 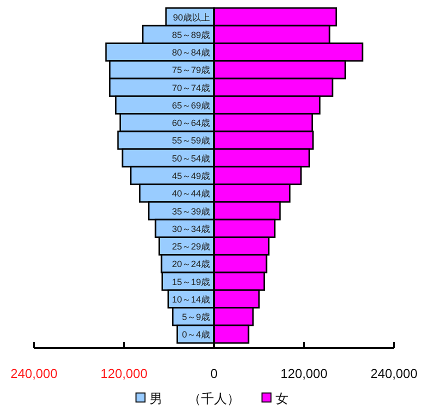 I want to click on x-axis-title: （千人）, so click(x=214, y=398).